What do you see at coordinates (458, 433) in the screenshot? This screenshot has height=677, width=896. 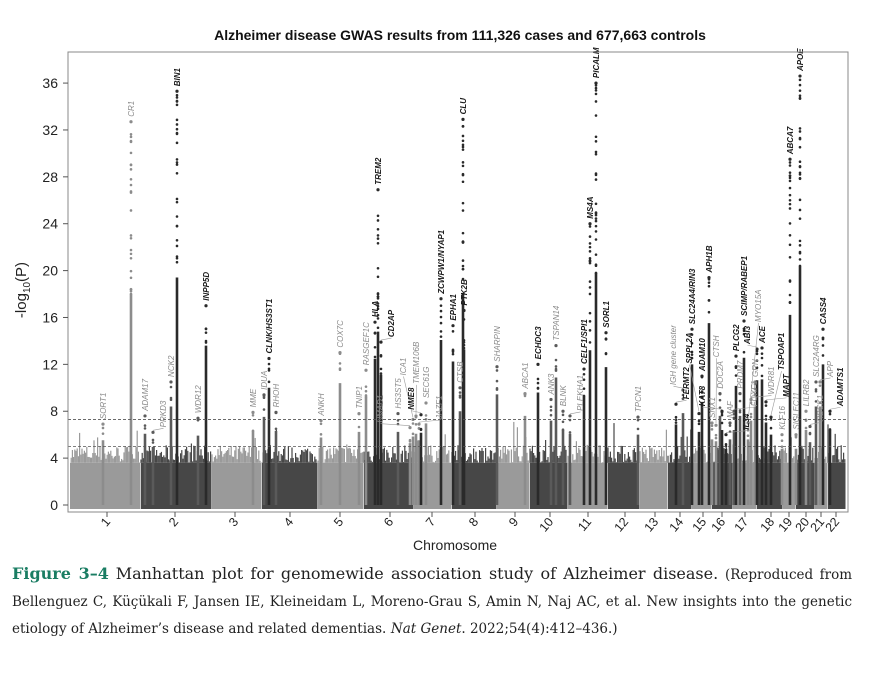 I see `threshold-lines` at bounding box center [458, 433].